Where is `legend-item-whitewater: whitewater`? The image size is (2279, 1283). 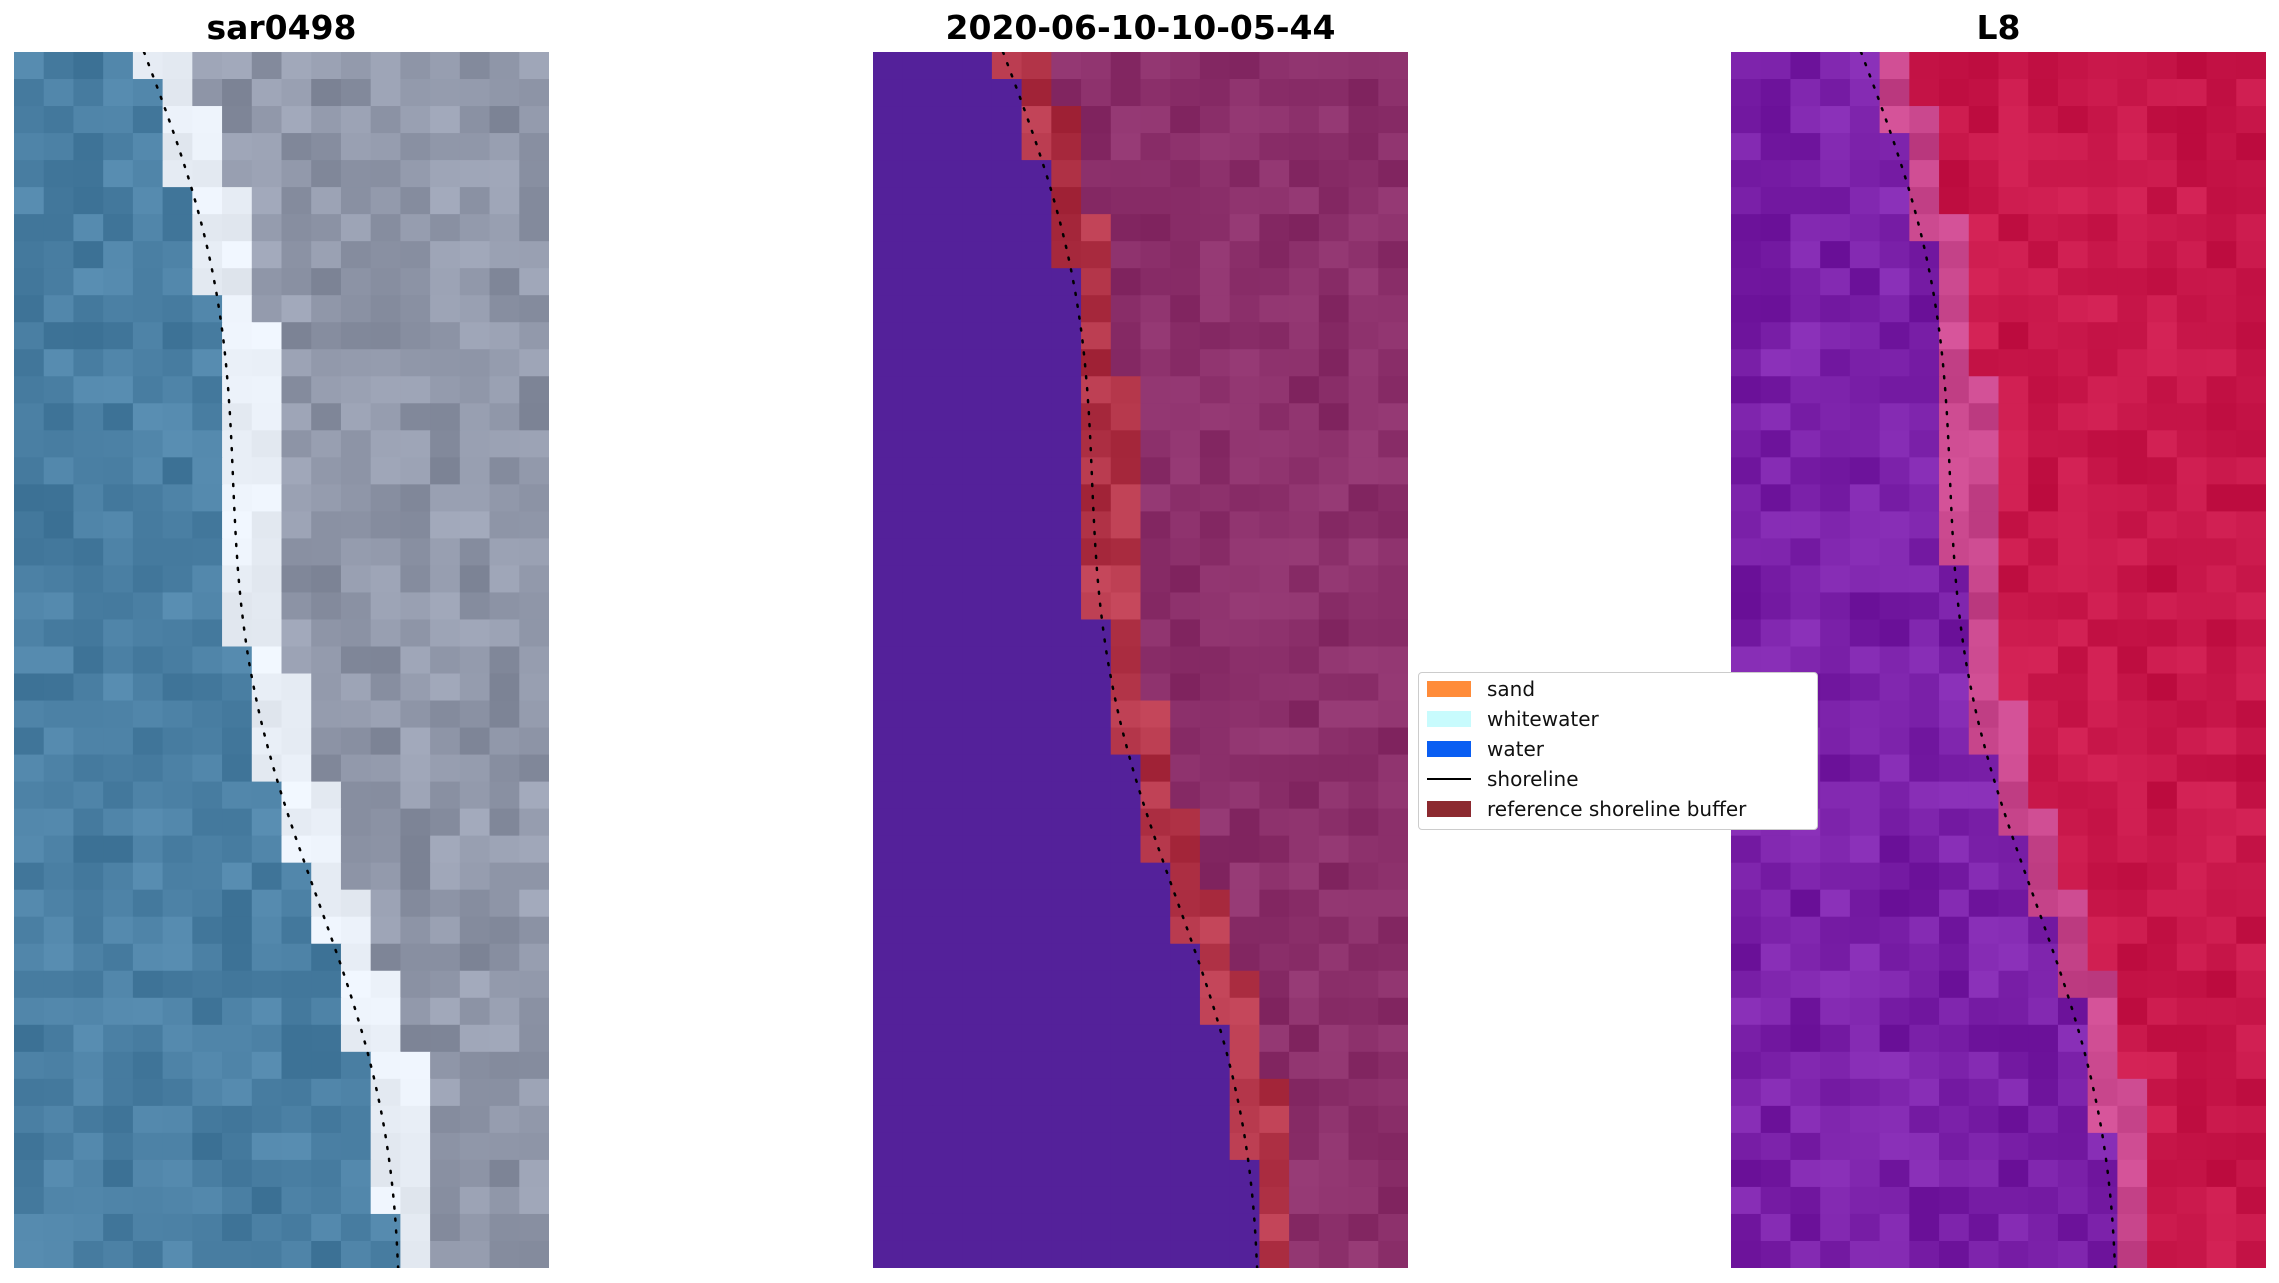 legend-item-whitewater: whitewater is located at coordinates (1513, 719).